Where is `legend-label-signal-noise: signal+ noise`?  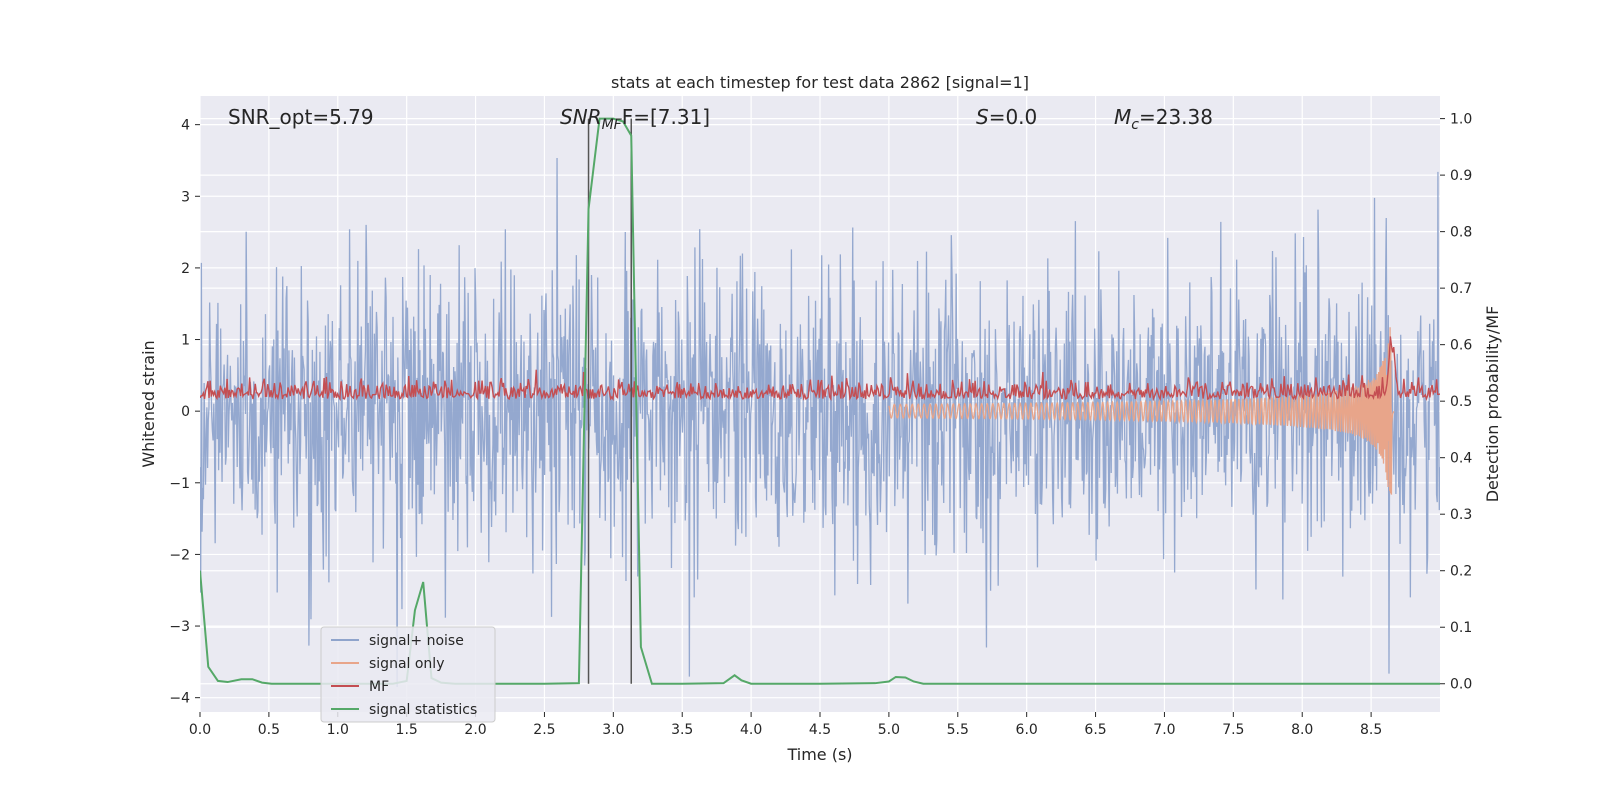
legend-label-signal-noise: signal+ noise is located at coordinates (416, 641).